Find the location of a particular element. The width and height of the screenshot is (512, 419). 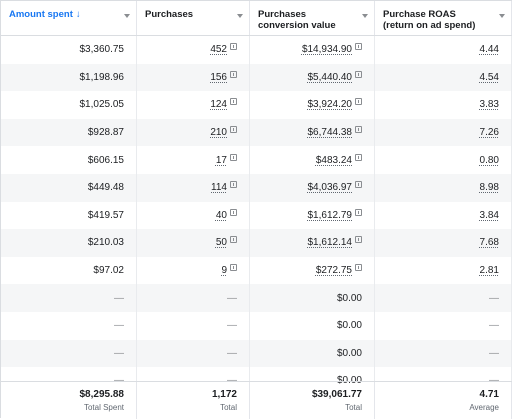

column-header-label: Purchase ROAS (return on ad spend) is located at coordinates (429, 20).